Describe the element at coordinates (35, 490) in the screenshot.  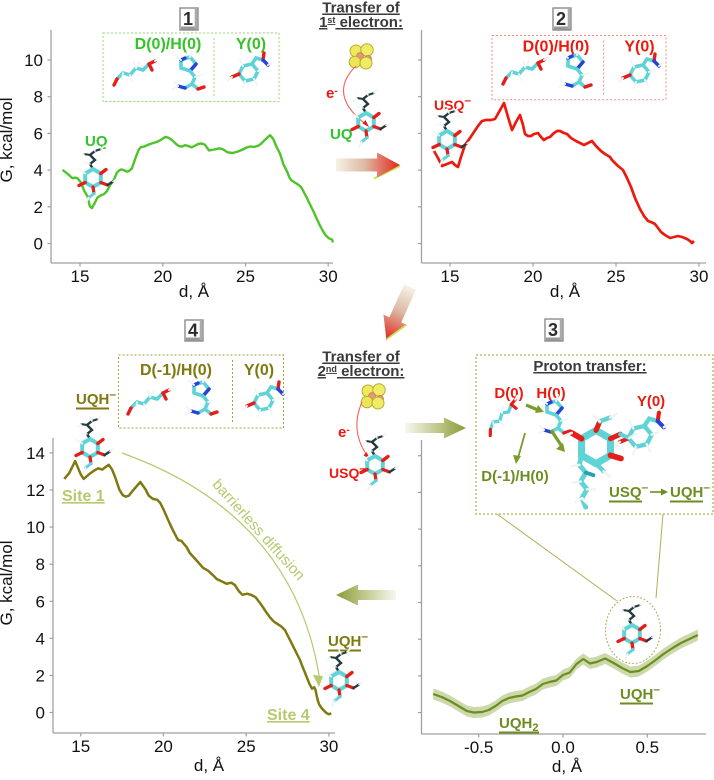
I see `svg-text: 12` at that location.